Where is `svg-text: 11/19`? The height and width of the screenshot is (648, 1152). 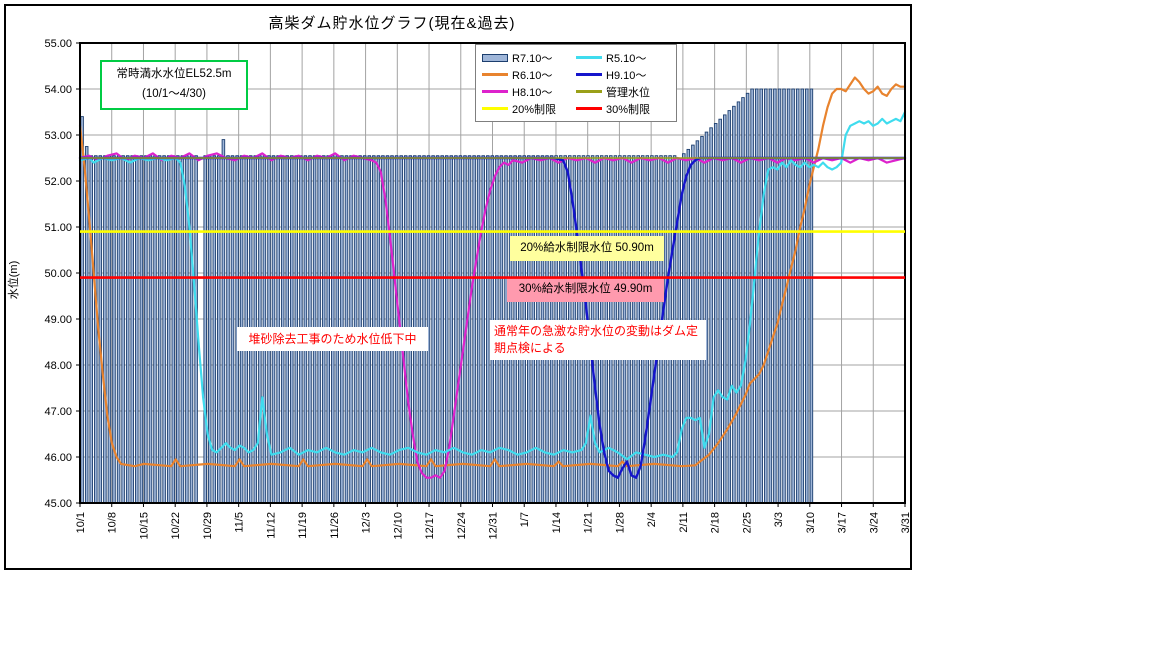
svg-text: 11/19 is located at coordinates (303, 525).